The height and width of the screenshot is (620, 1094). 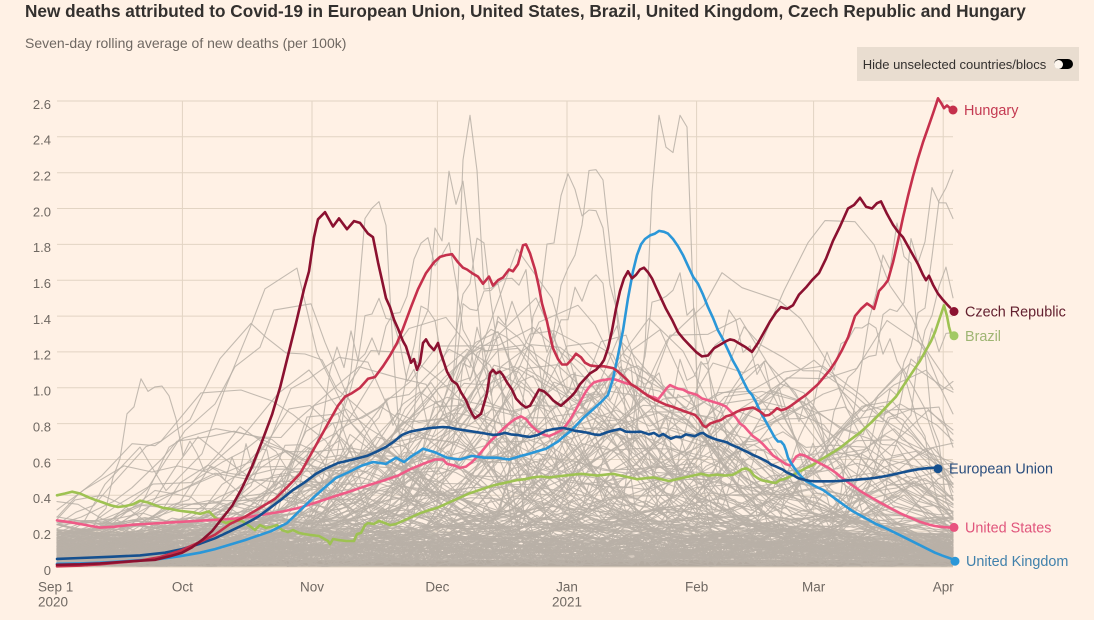 What do you see at coordinates (814, 587) in the screenshot?
I see `svg-text: Mar` at bounding box center [814, 587].